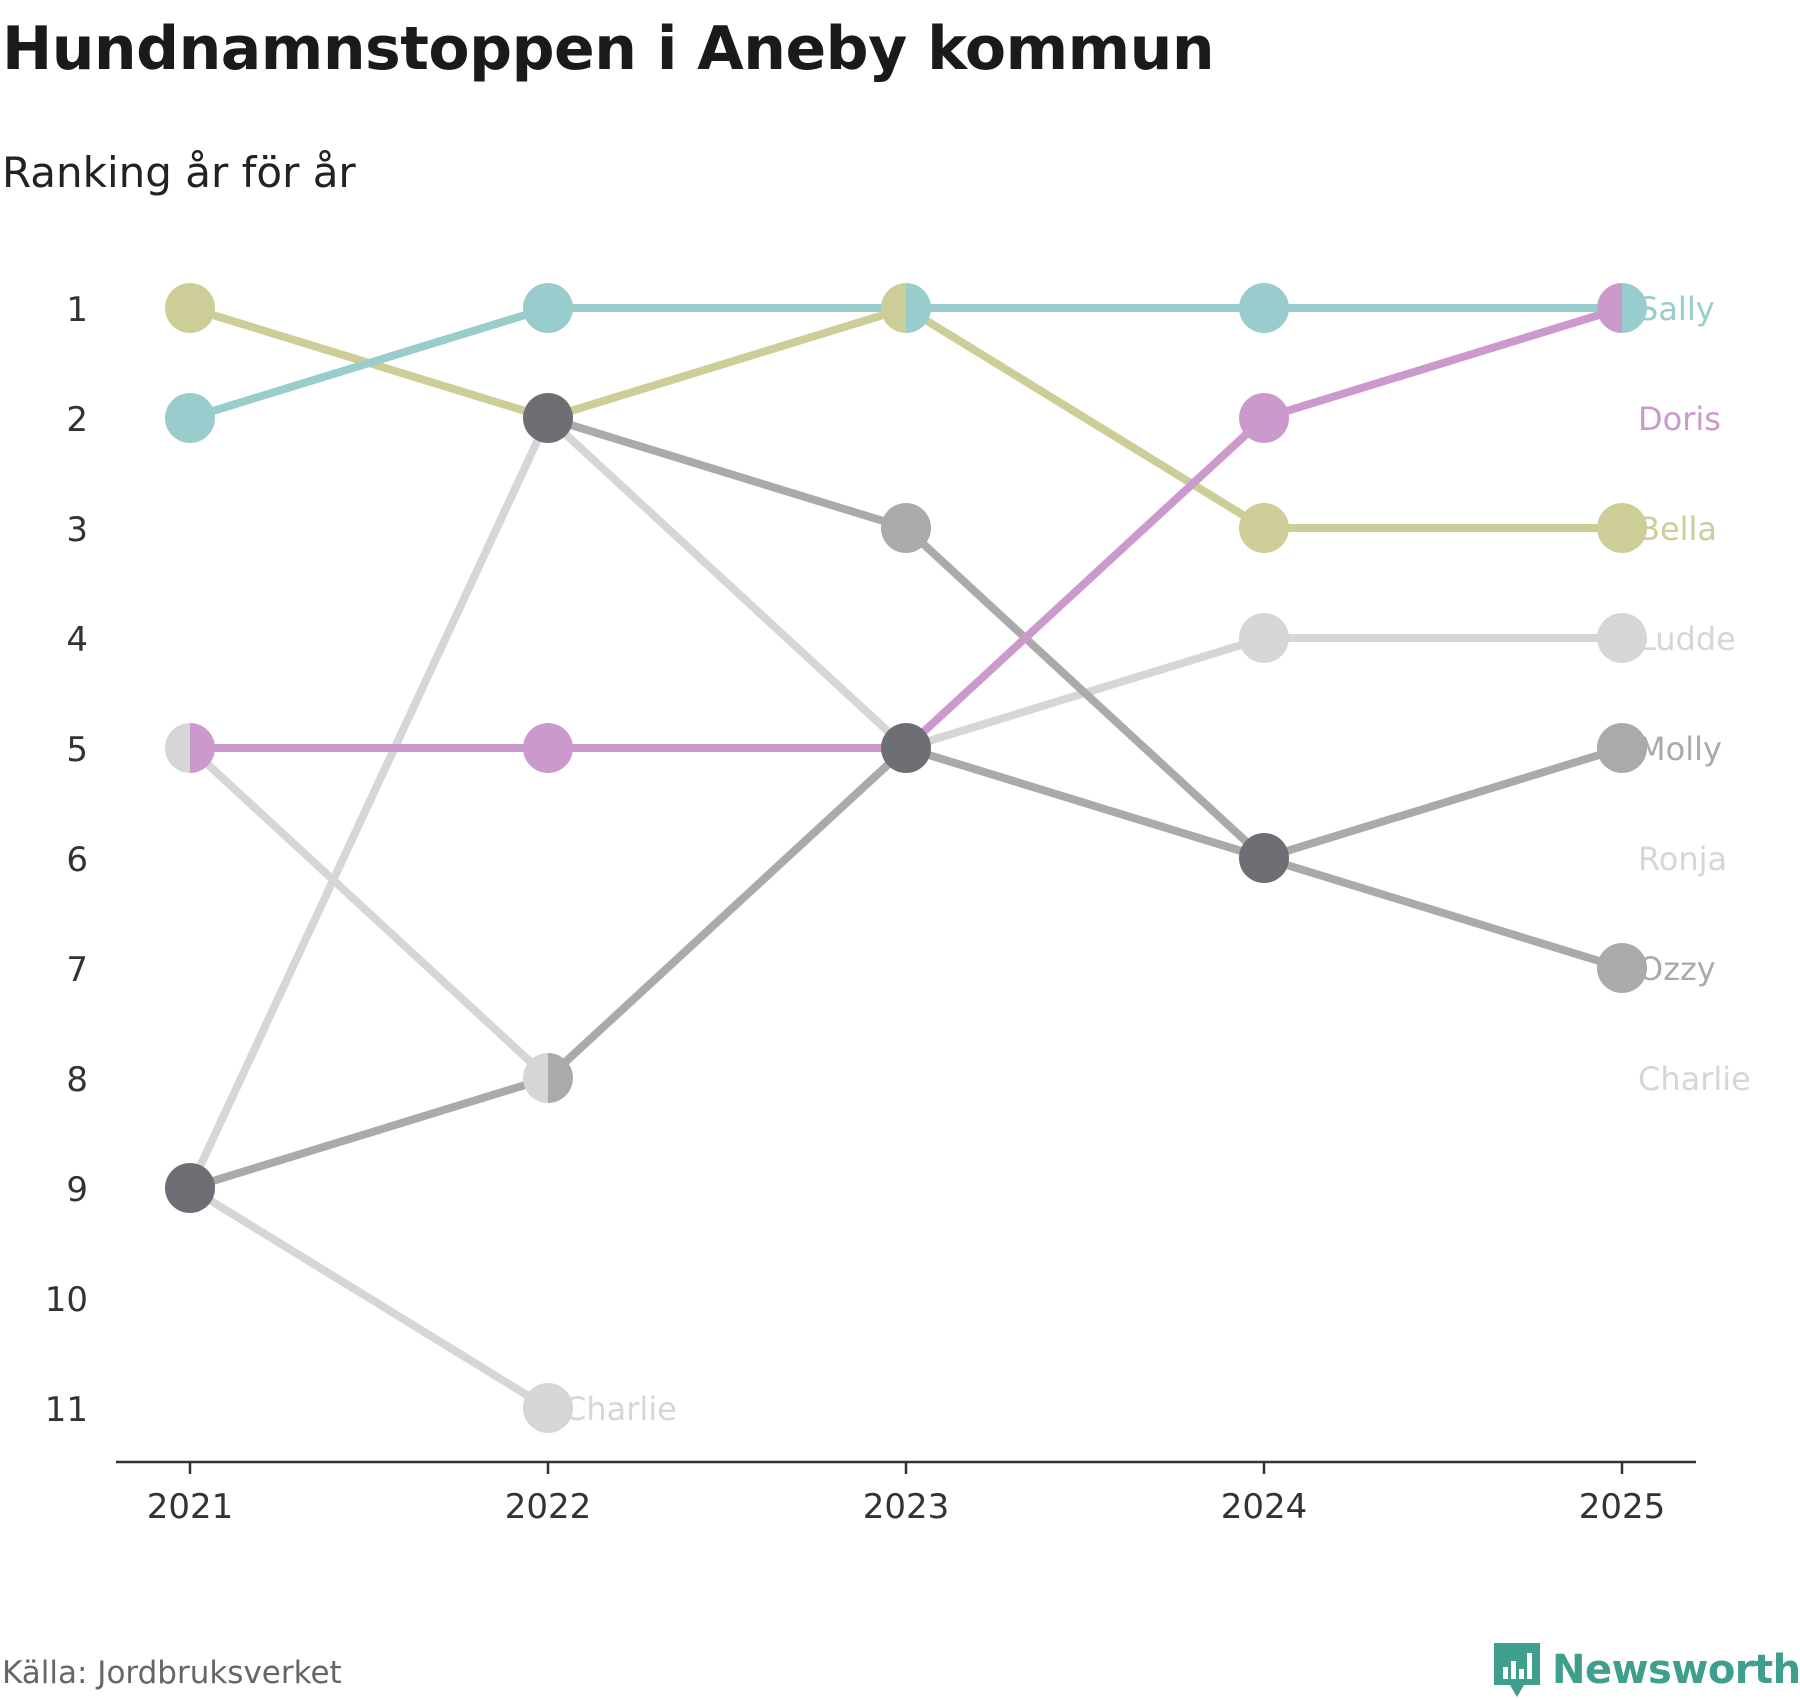 The image size is (1800, 1700). I want to click on point-ozzy-2025, so click(1622, 968).